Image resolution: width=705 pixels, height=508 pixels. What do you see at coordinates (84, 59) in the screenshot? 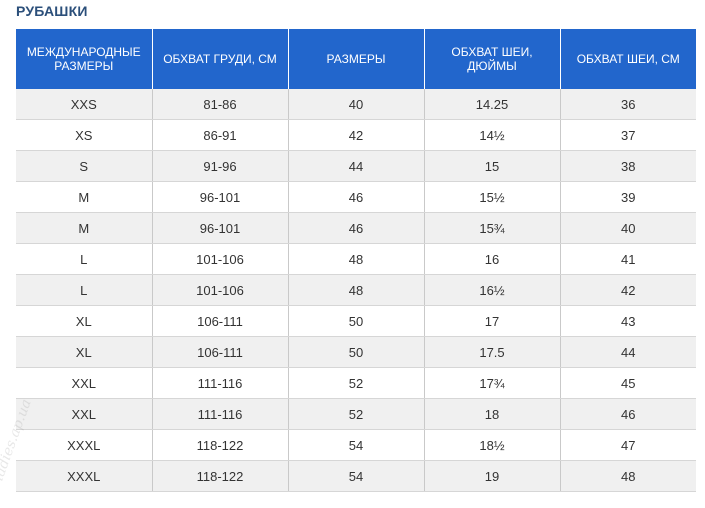
I see `header-international-sizes: МЕЖДУНАРОДНЫЕ РАЗМЕРЫ` at bounding box center [84, 59].